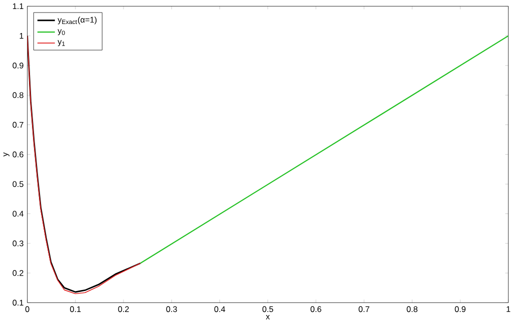  What do you see at coordinates (22, 36) in the screenshot?
I see `y-tick-label: 1` at bounding box center [22, 36].